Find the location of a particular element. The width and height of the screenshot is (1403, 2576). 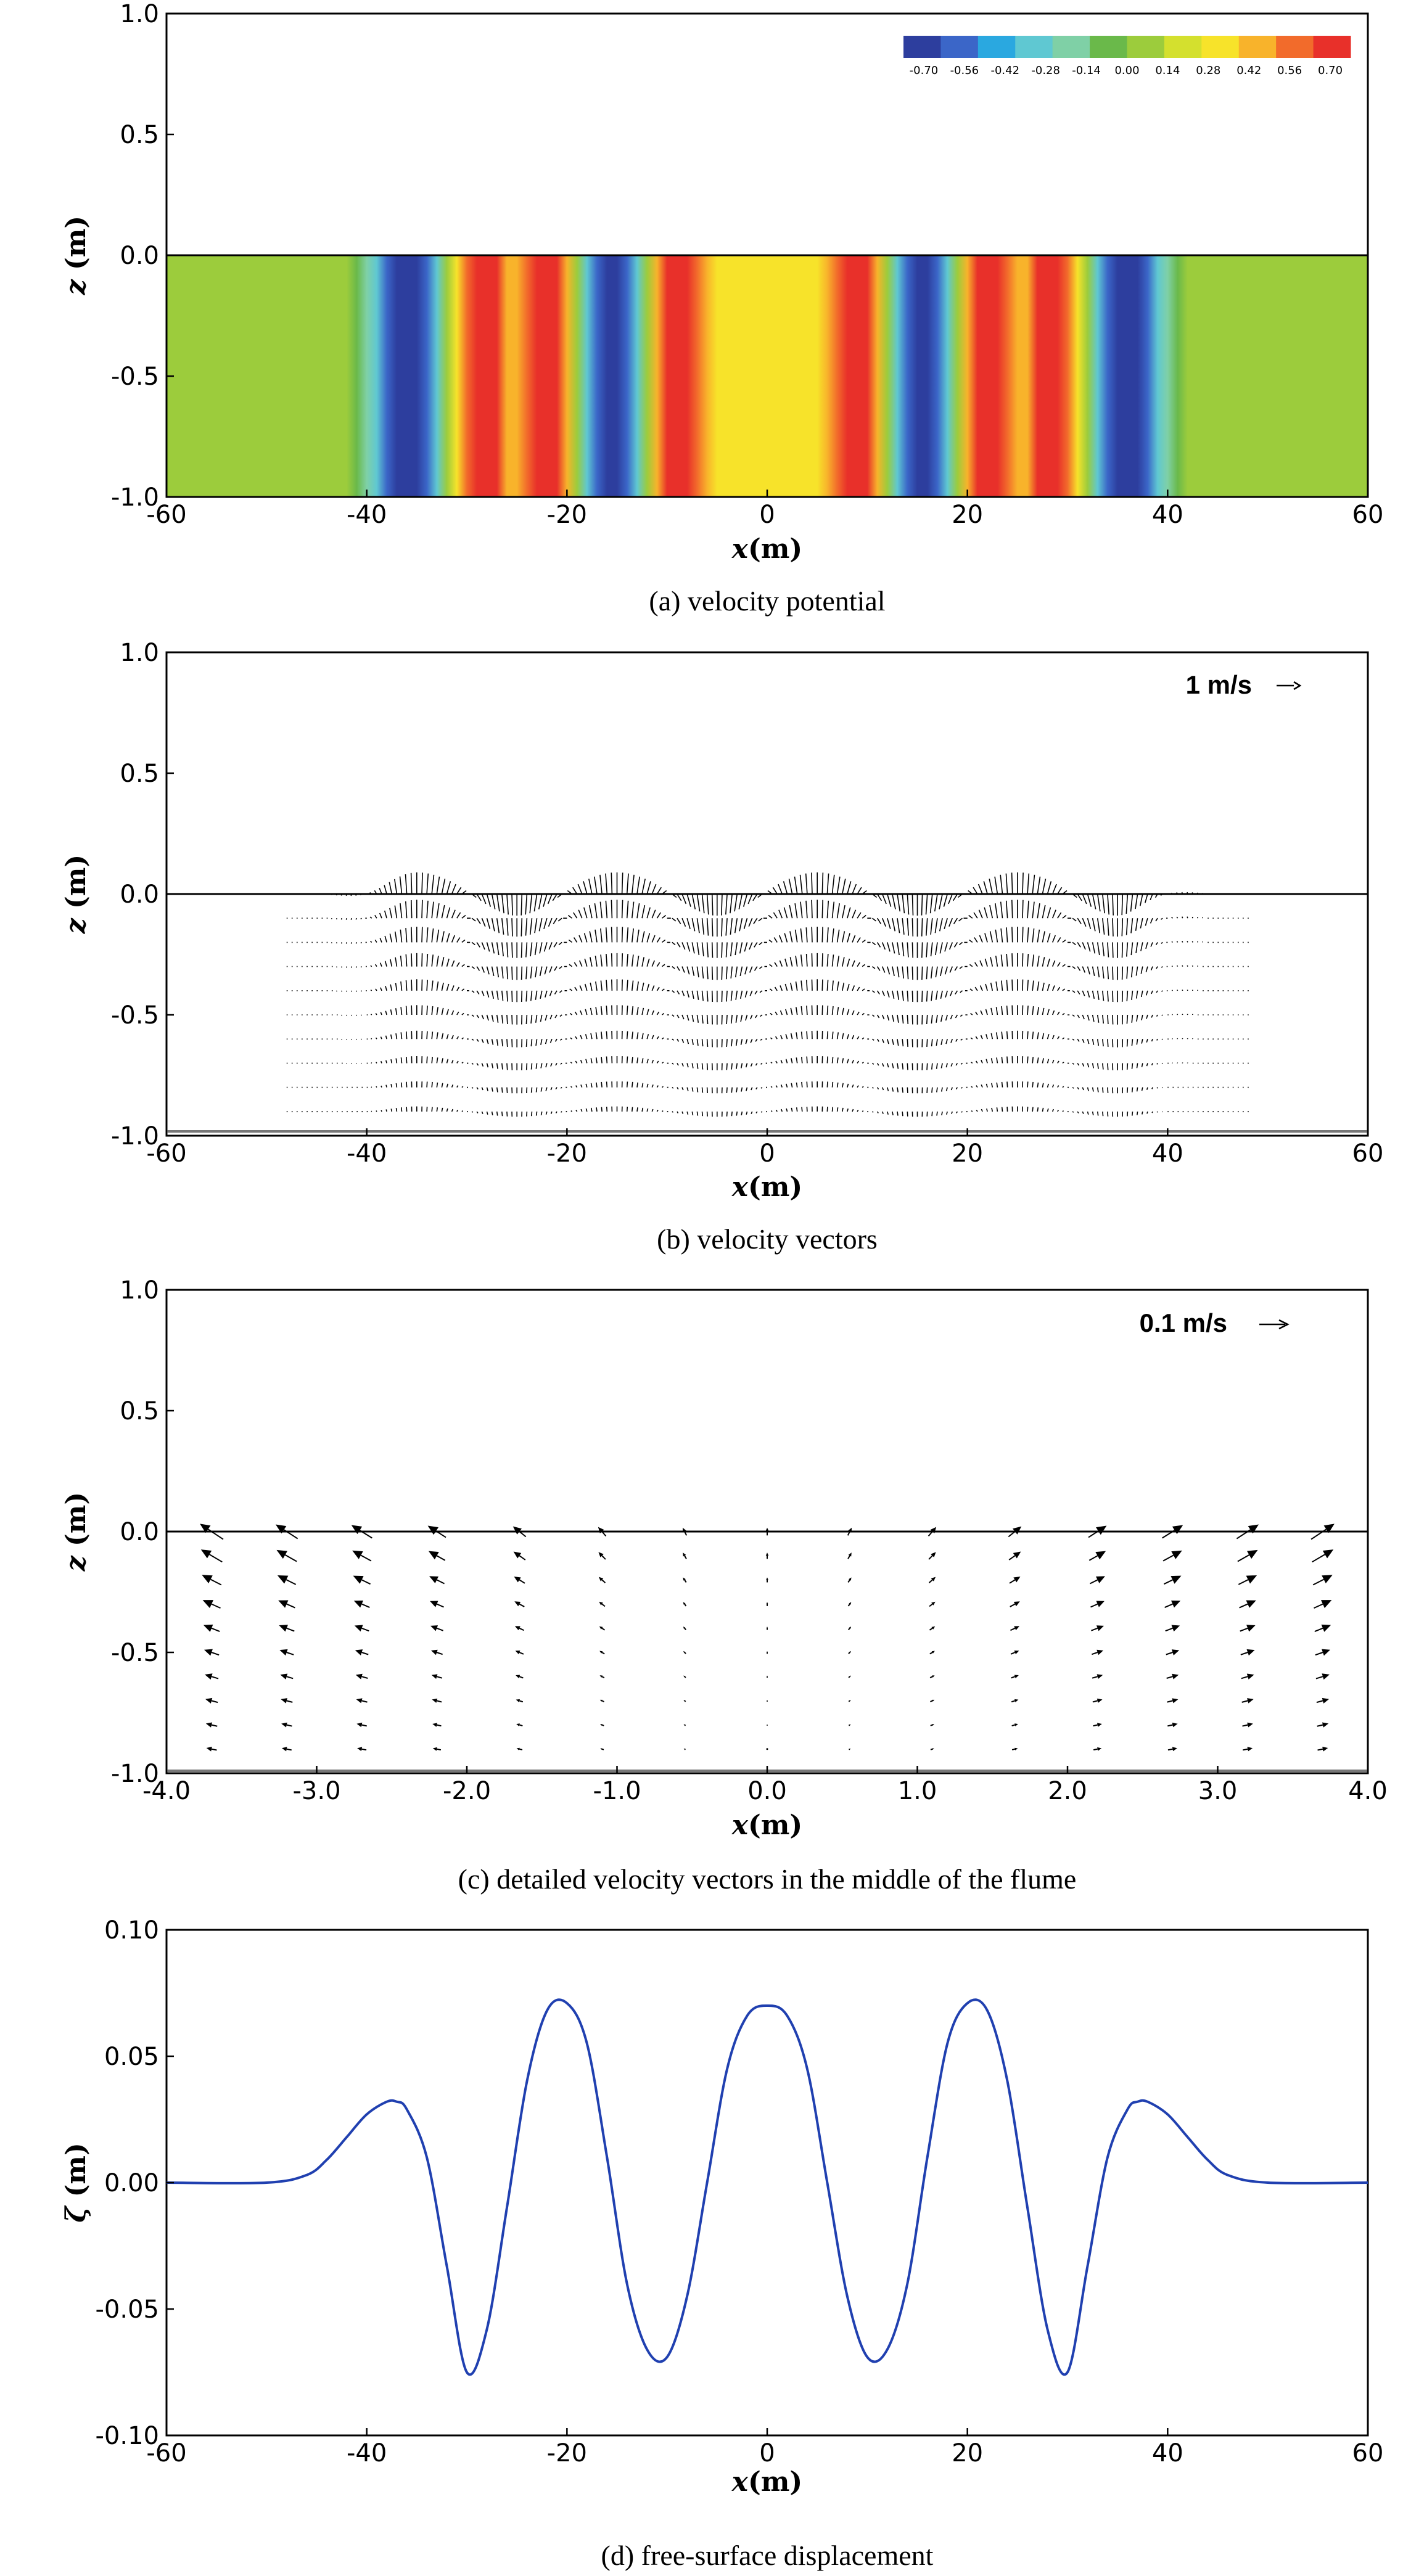

y-tick-label: 1.0 is located at coordinates (139, 14).